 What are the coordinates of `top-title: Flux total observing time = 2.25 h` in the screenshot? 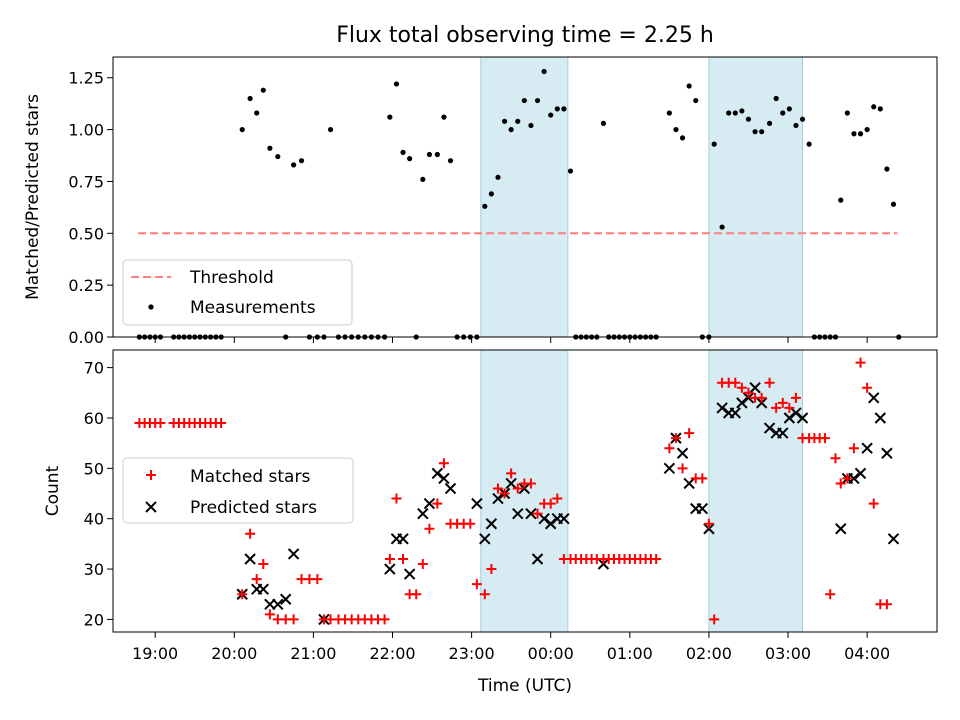 It's located at (525, 35).